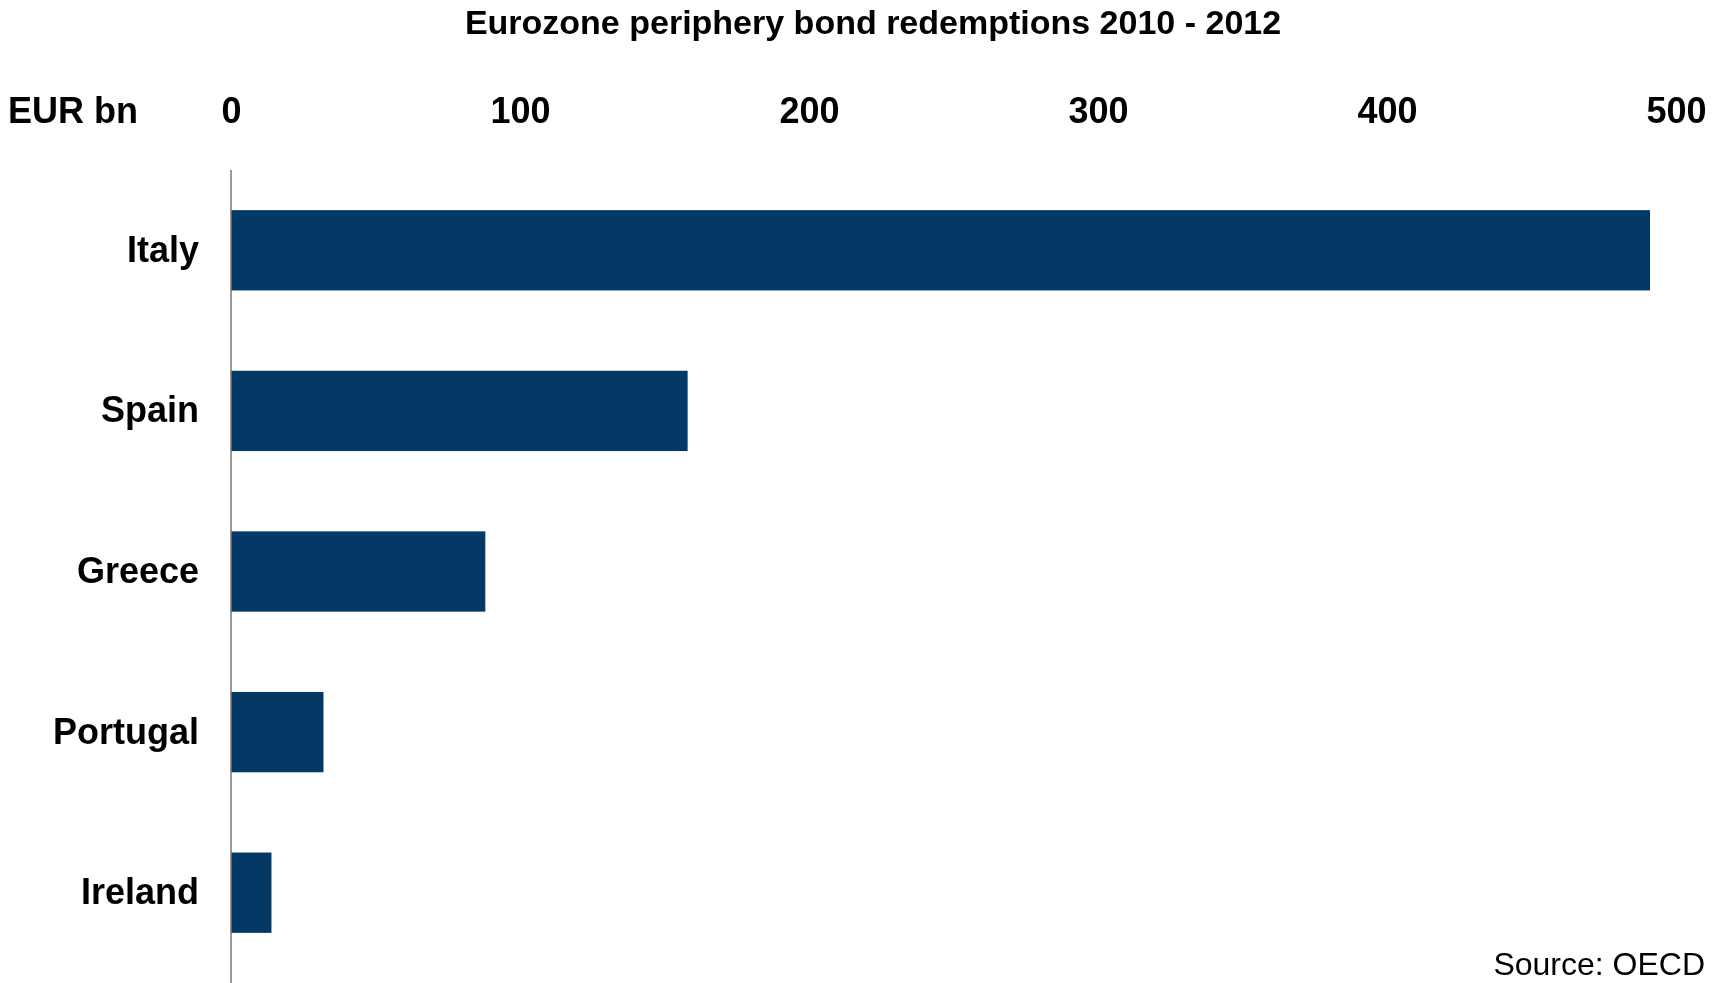 The image size is (1715, 983). What do you see at coordinates (809, 110) in the screenshot?
I see `x-tick-label: 200` at bounding box center [809, 110].